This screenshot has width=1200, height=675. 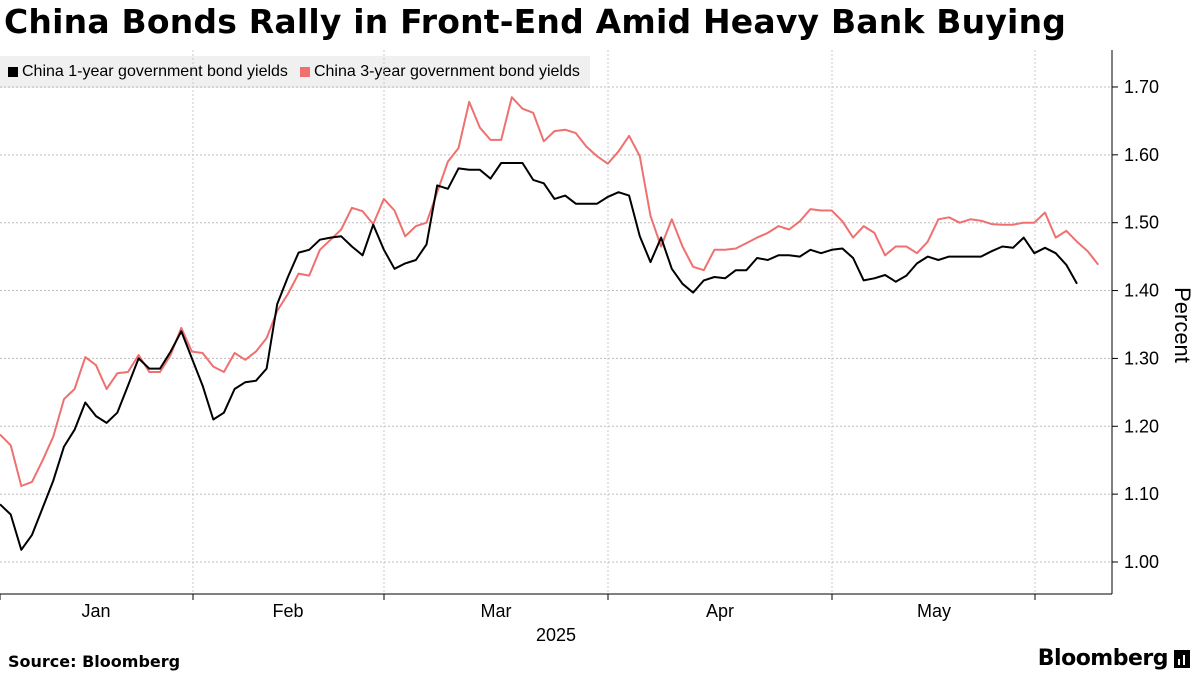 What do you see at coordinates (556, 635) in the screenshot?
I see `x-year-label: 2025` at bounding box center [556, 635].